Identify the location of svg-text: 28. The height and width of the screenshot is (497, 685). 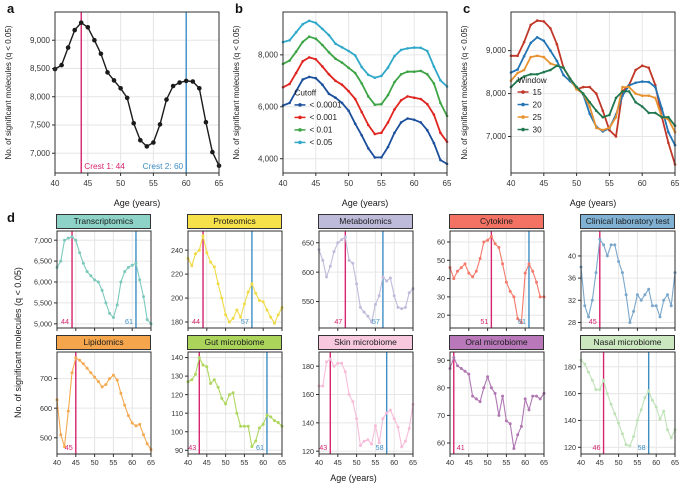
(572, 322).